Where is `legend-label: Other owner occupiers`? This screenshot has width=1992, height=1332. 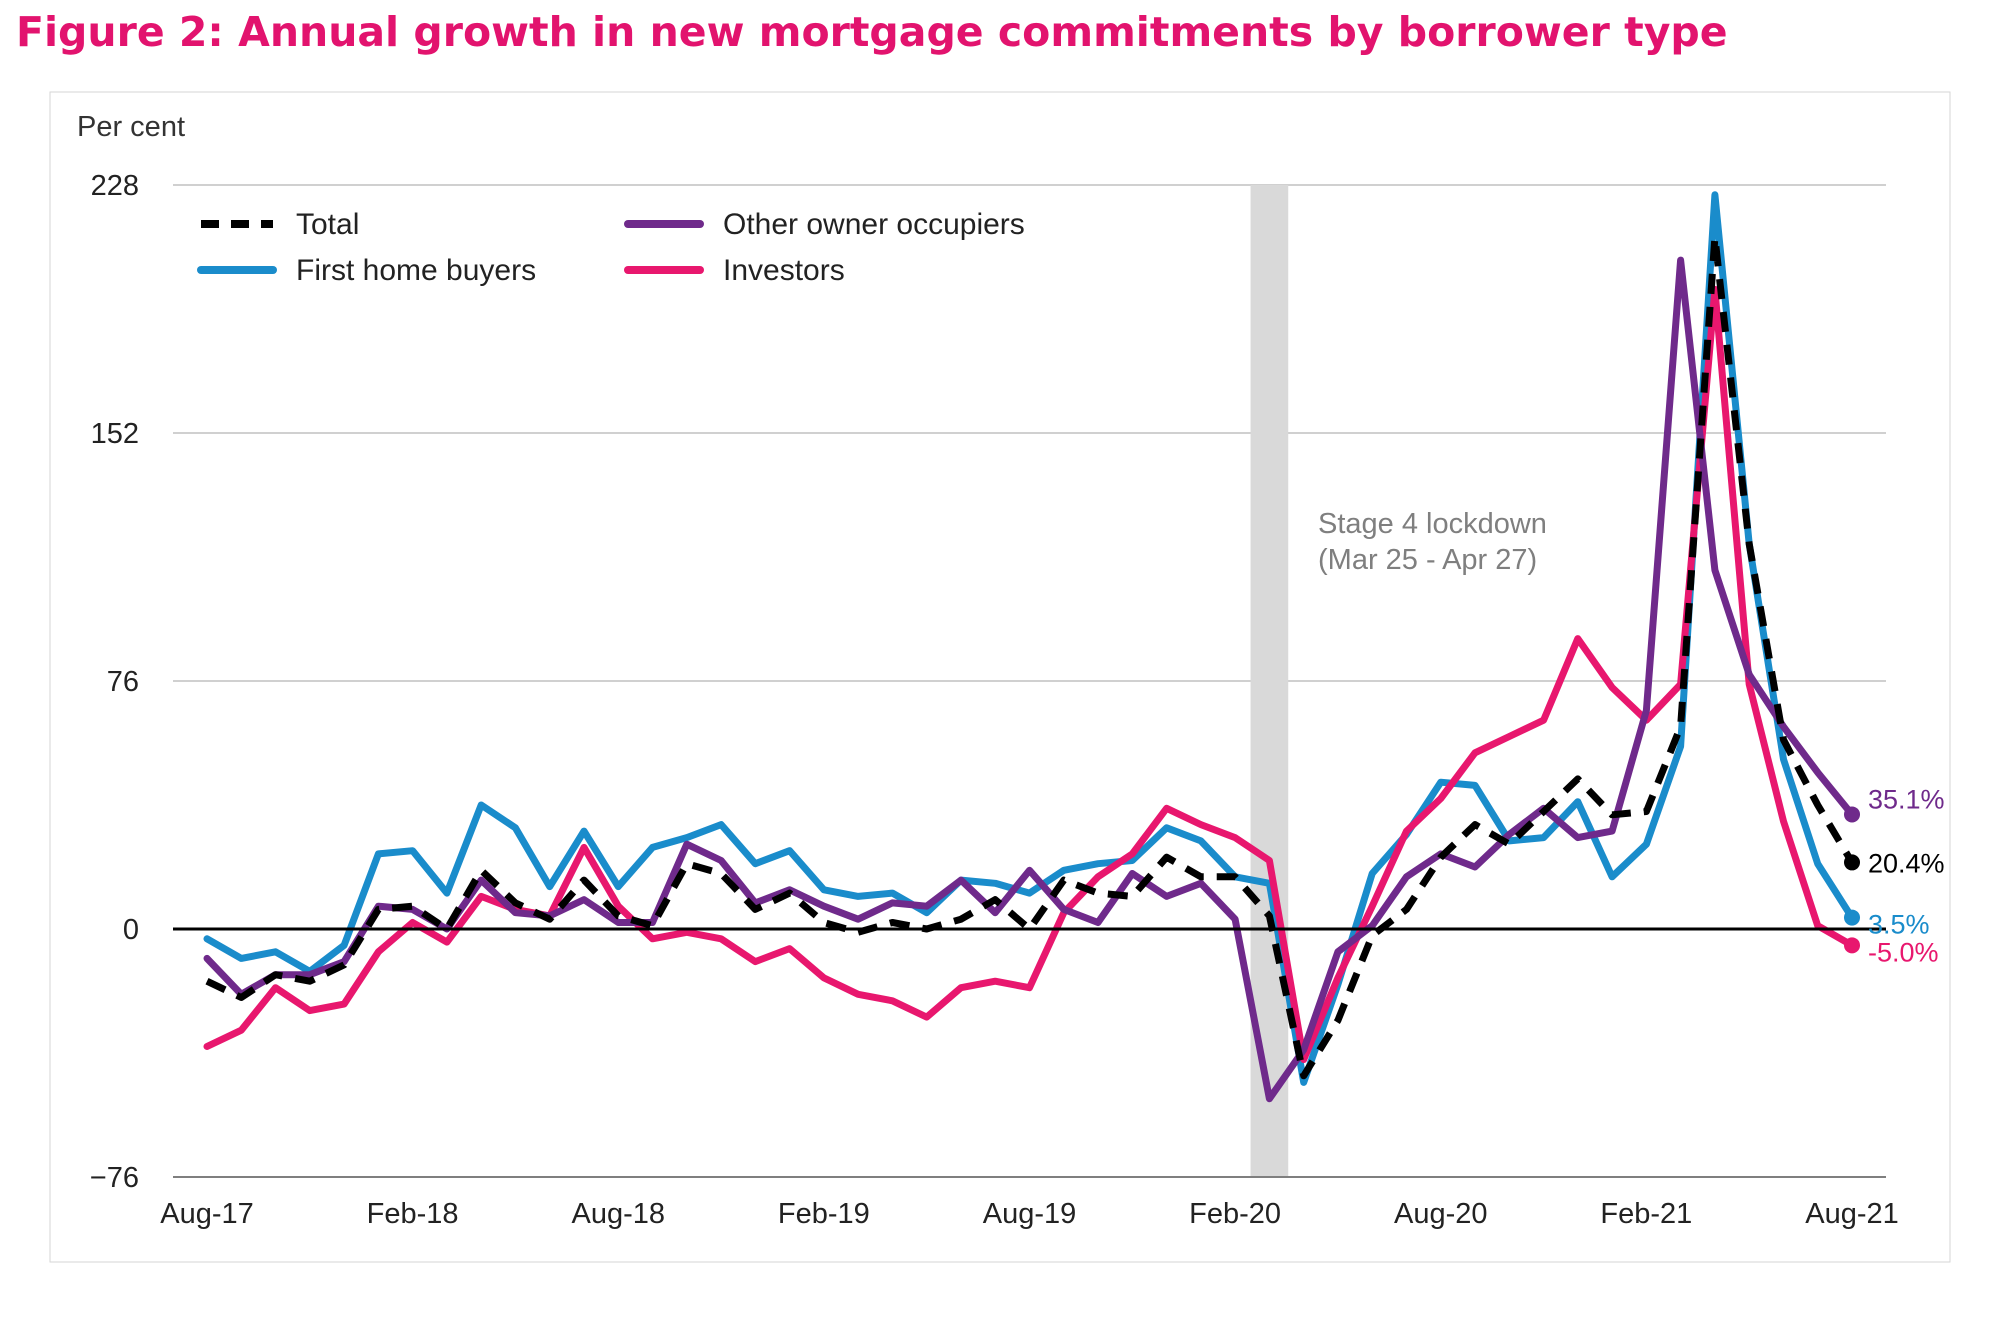 legend-label: Other owner occupiers is located at coordinates (874, 224).